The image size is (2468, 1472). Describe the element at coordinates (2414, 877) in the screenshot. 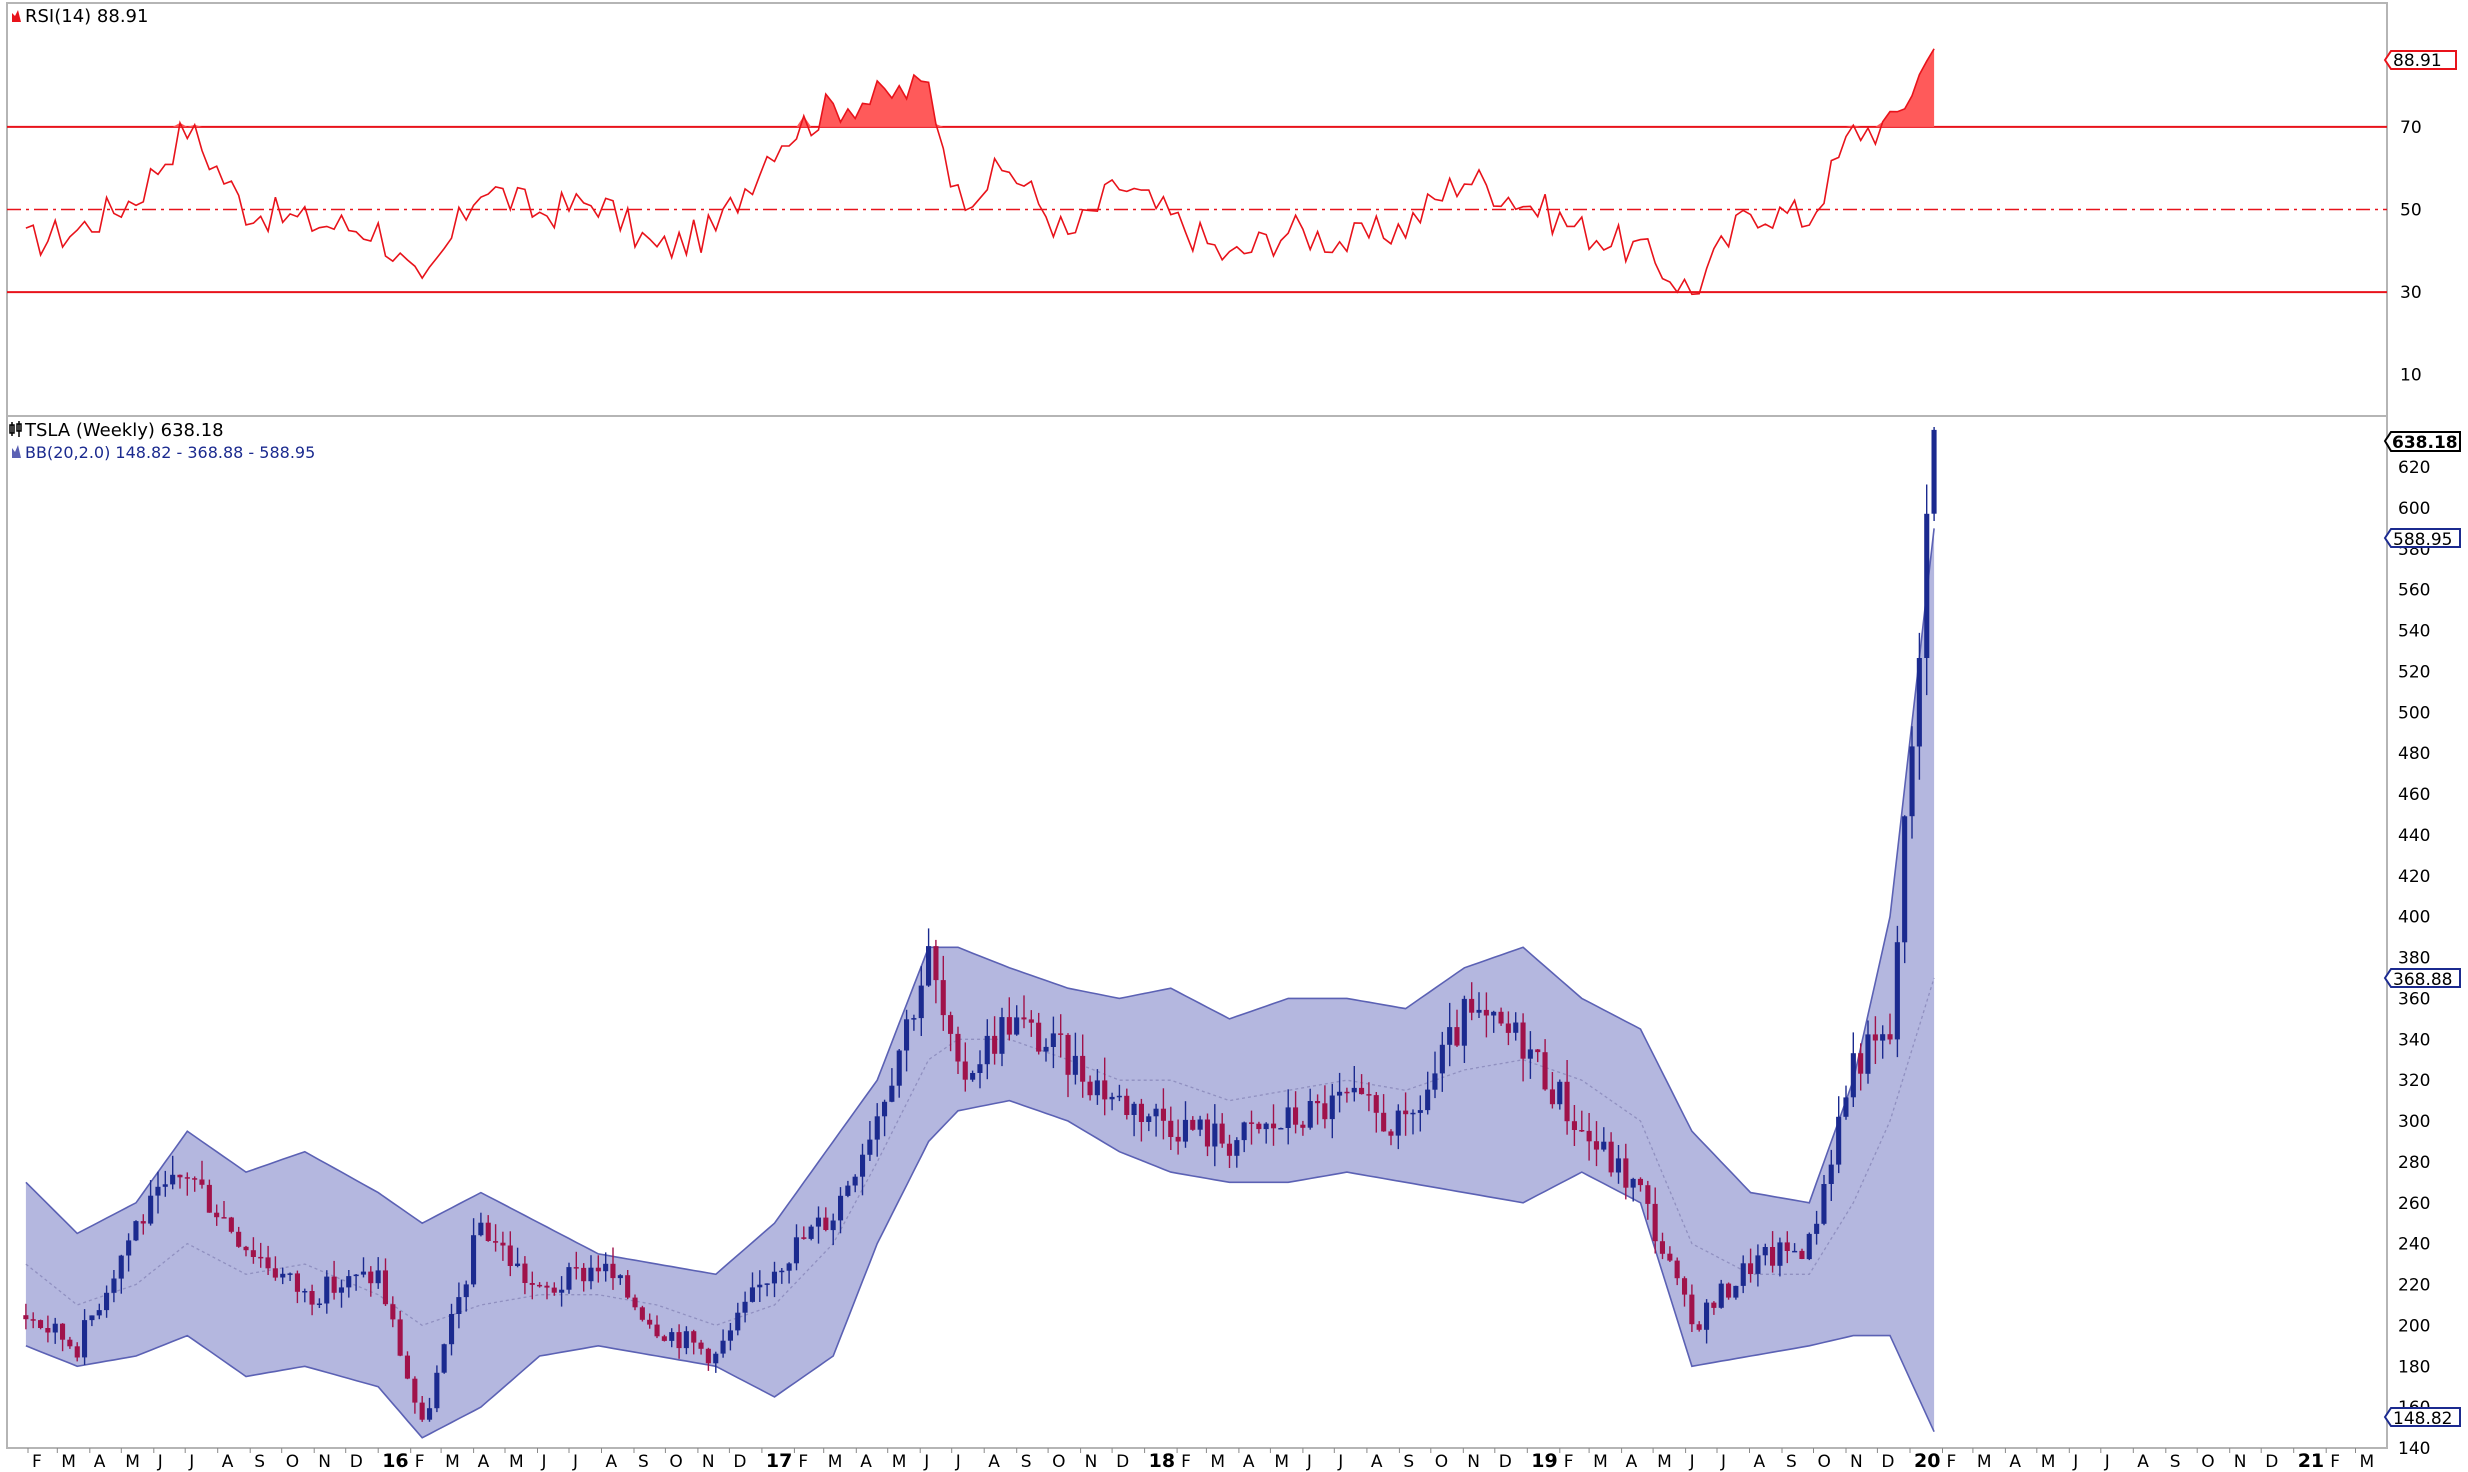

I see `price-y-tick-label: 420` at that location.